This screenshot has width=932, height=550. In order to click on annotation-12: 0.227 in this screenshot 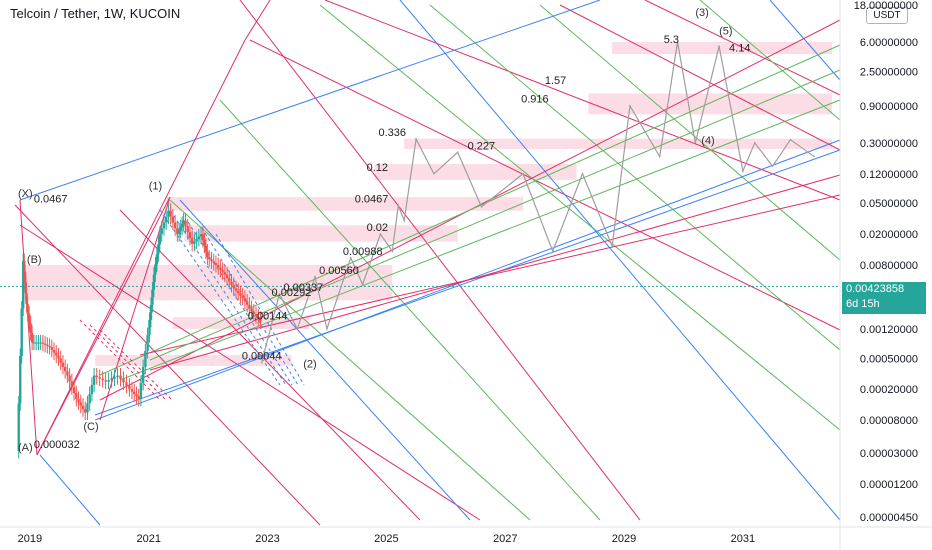, I will do `click(482, 146)`.